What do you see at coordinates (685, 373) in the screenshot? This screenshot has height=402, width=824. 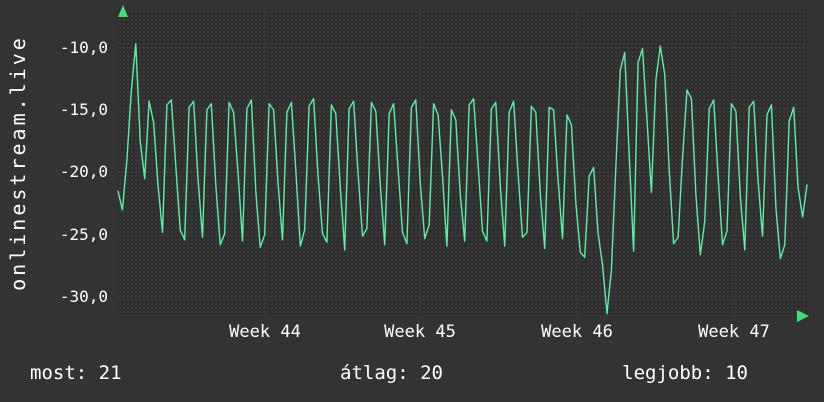 I see `stat-best: legjobb: 10` at bounding box center [685, 373].